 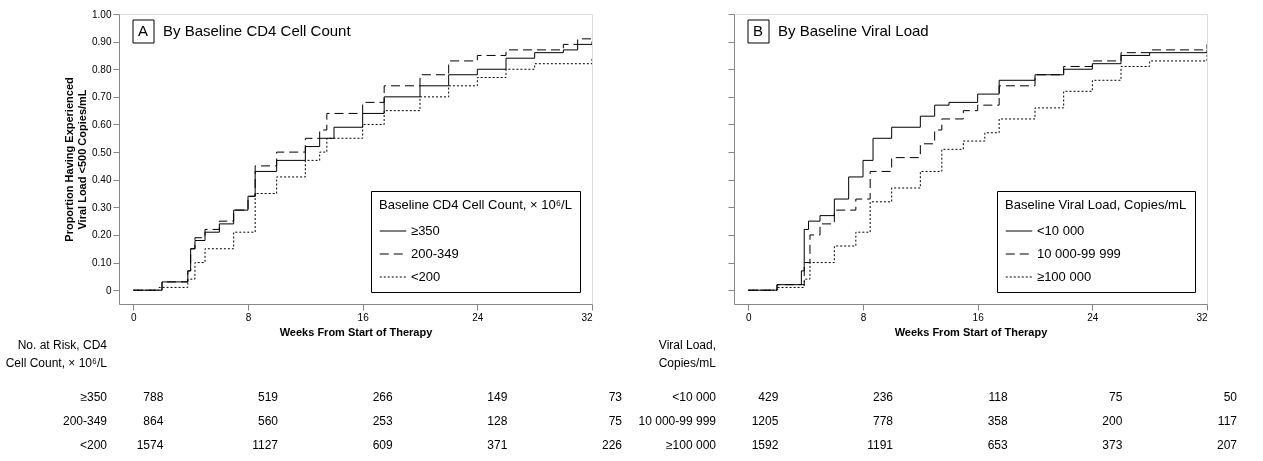 What do you see at coordinates (1230, 397) in the screenshot?
I see `text: 50` at bounding box center [1230, 397].